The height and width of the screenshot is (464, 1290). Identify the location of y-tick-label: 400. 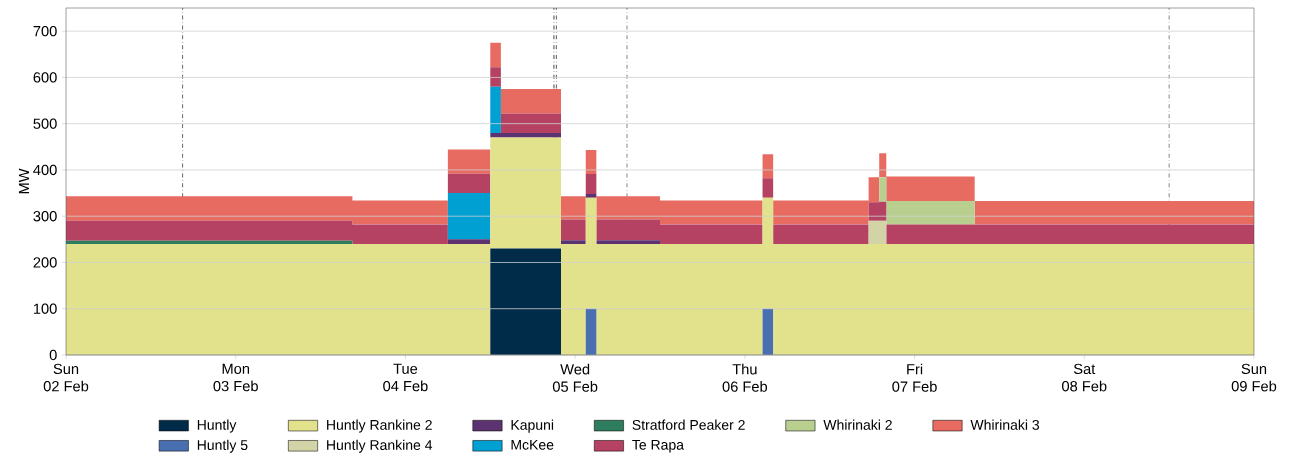
(45, 170).